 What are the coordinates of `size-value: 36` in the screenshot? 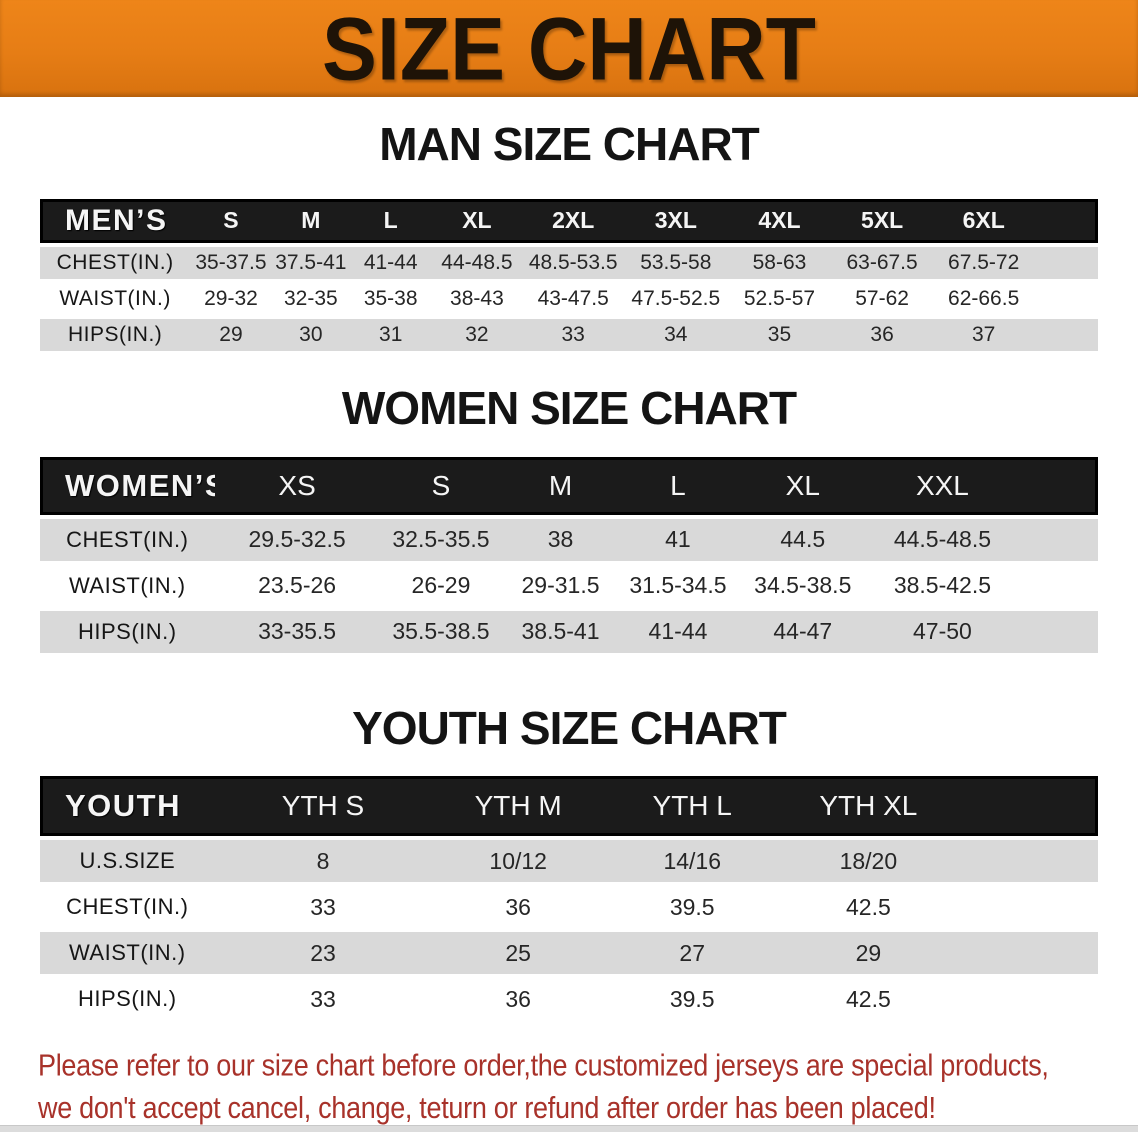 It's located at (518, 906).